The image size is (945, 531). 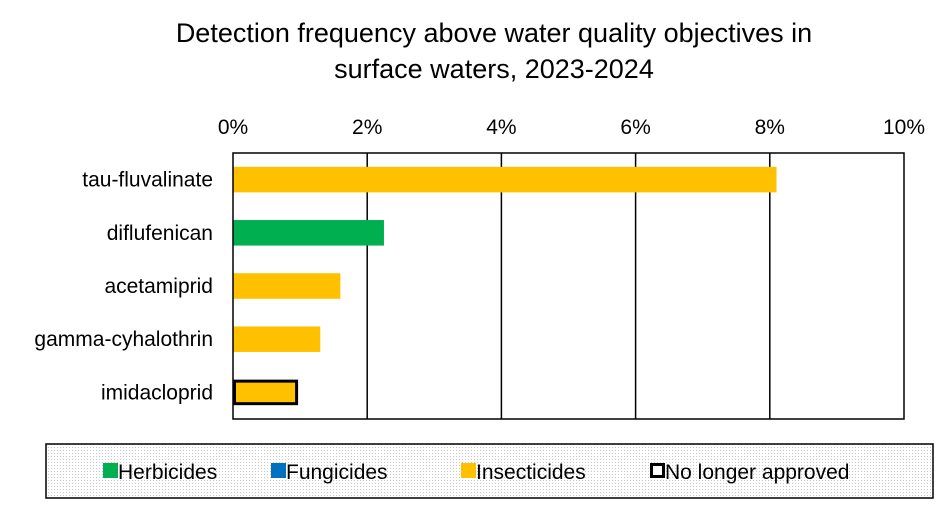 I want to click on x-tick-label: 4%, so click(x=501, y=127).